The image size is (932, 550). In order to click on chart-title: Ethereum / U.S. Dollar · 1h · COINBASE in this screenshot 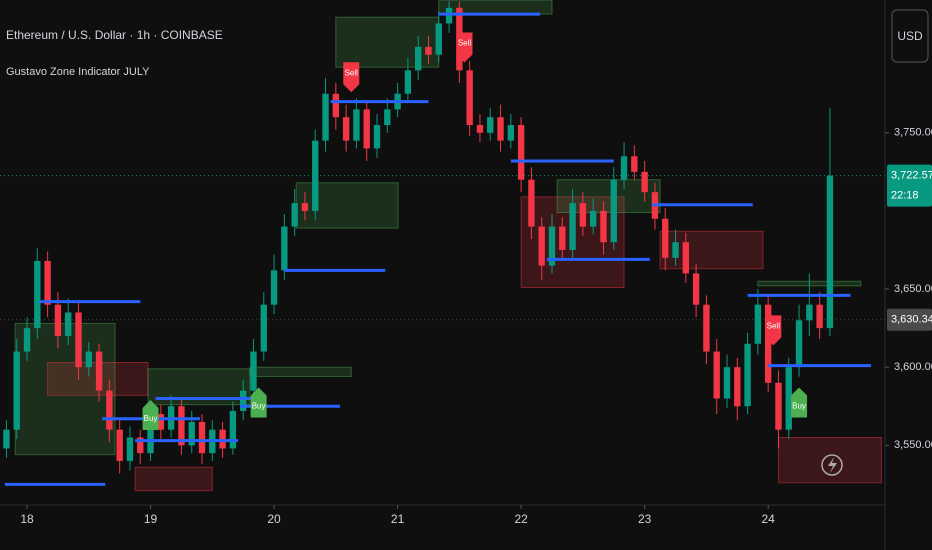, I will do `click(114, 35)`.